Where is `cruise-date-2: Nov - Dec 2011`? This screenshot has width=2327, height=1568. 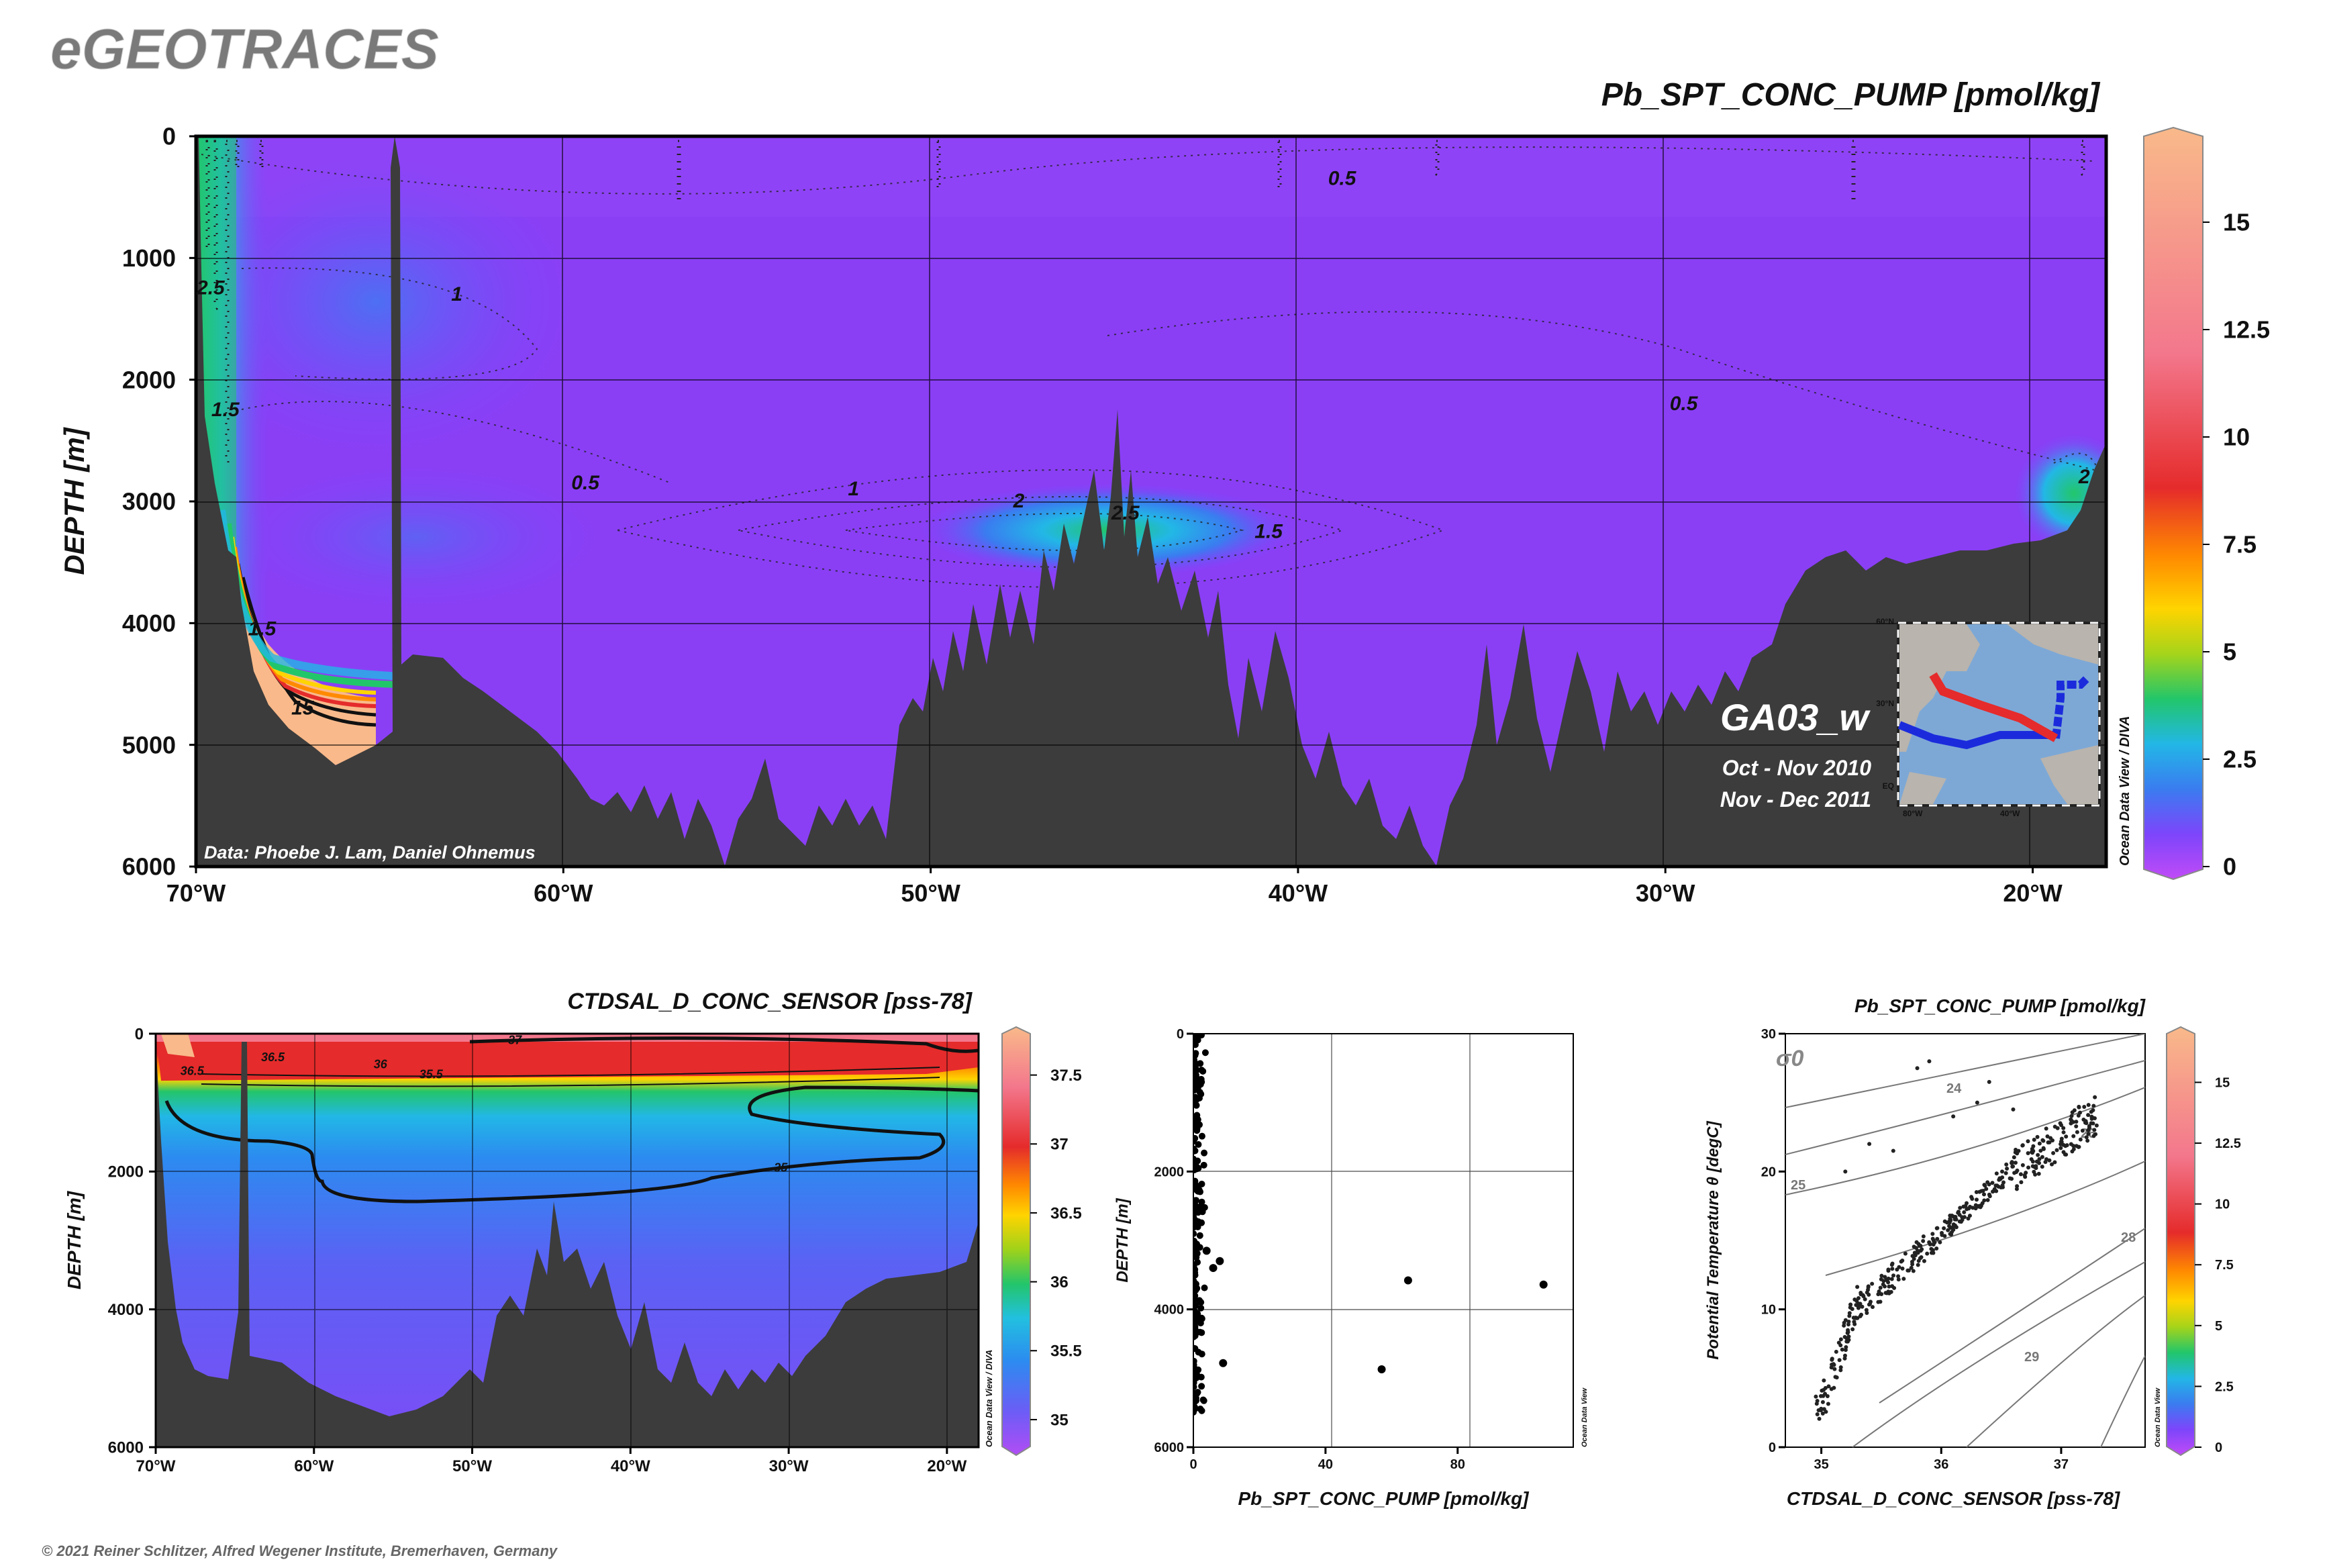
cruise-date-2: Nov - Dec 2011 is located at coordinates (1795, 800).